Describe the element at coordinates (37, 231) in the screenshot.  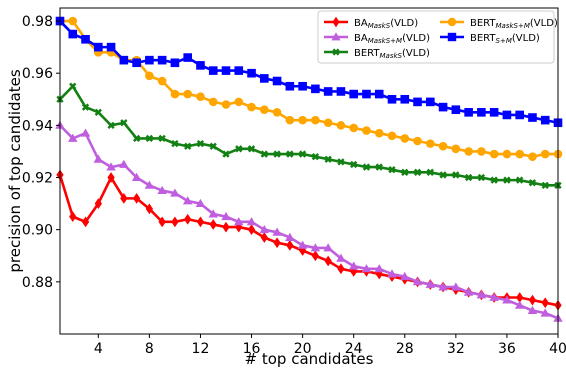
I see `y-tick-label: 0.90` at that location.